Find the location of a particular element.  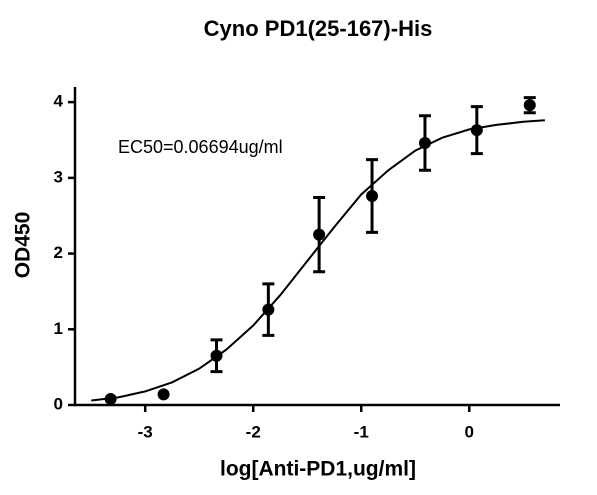

y-axis-label: OD450 is located at coordinates (23, 245).